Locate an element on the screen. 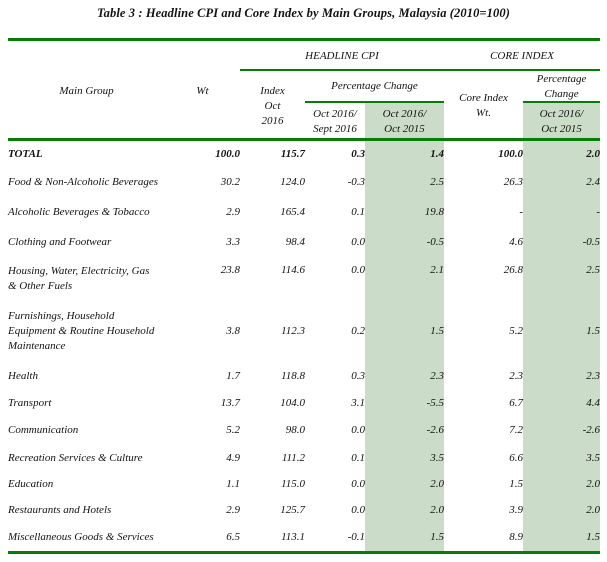  wt-value: 13.7 is located at coordinates (230, 403).